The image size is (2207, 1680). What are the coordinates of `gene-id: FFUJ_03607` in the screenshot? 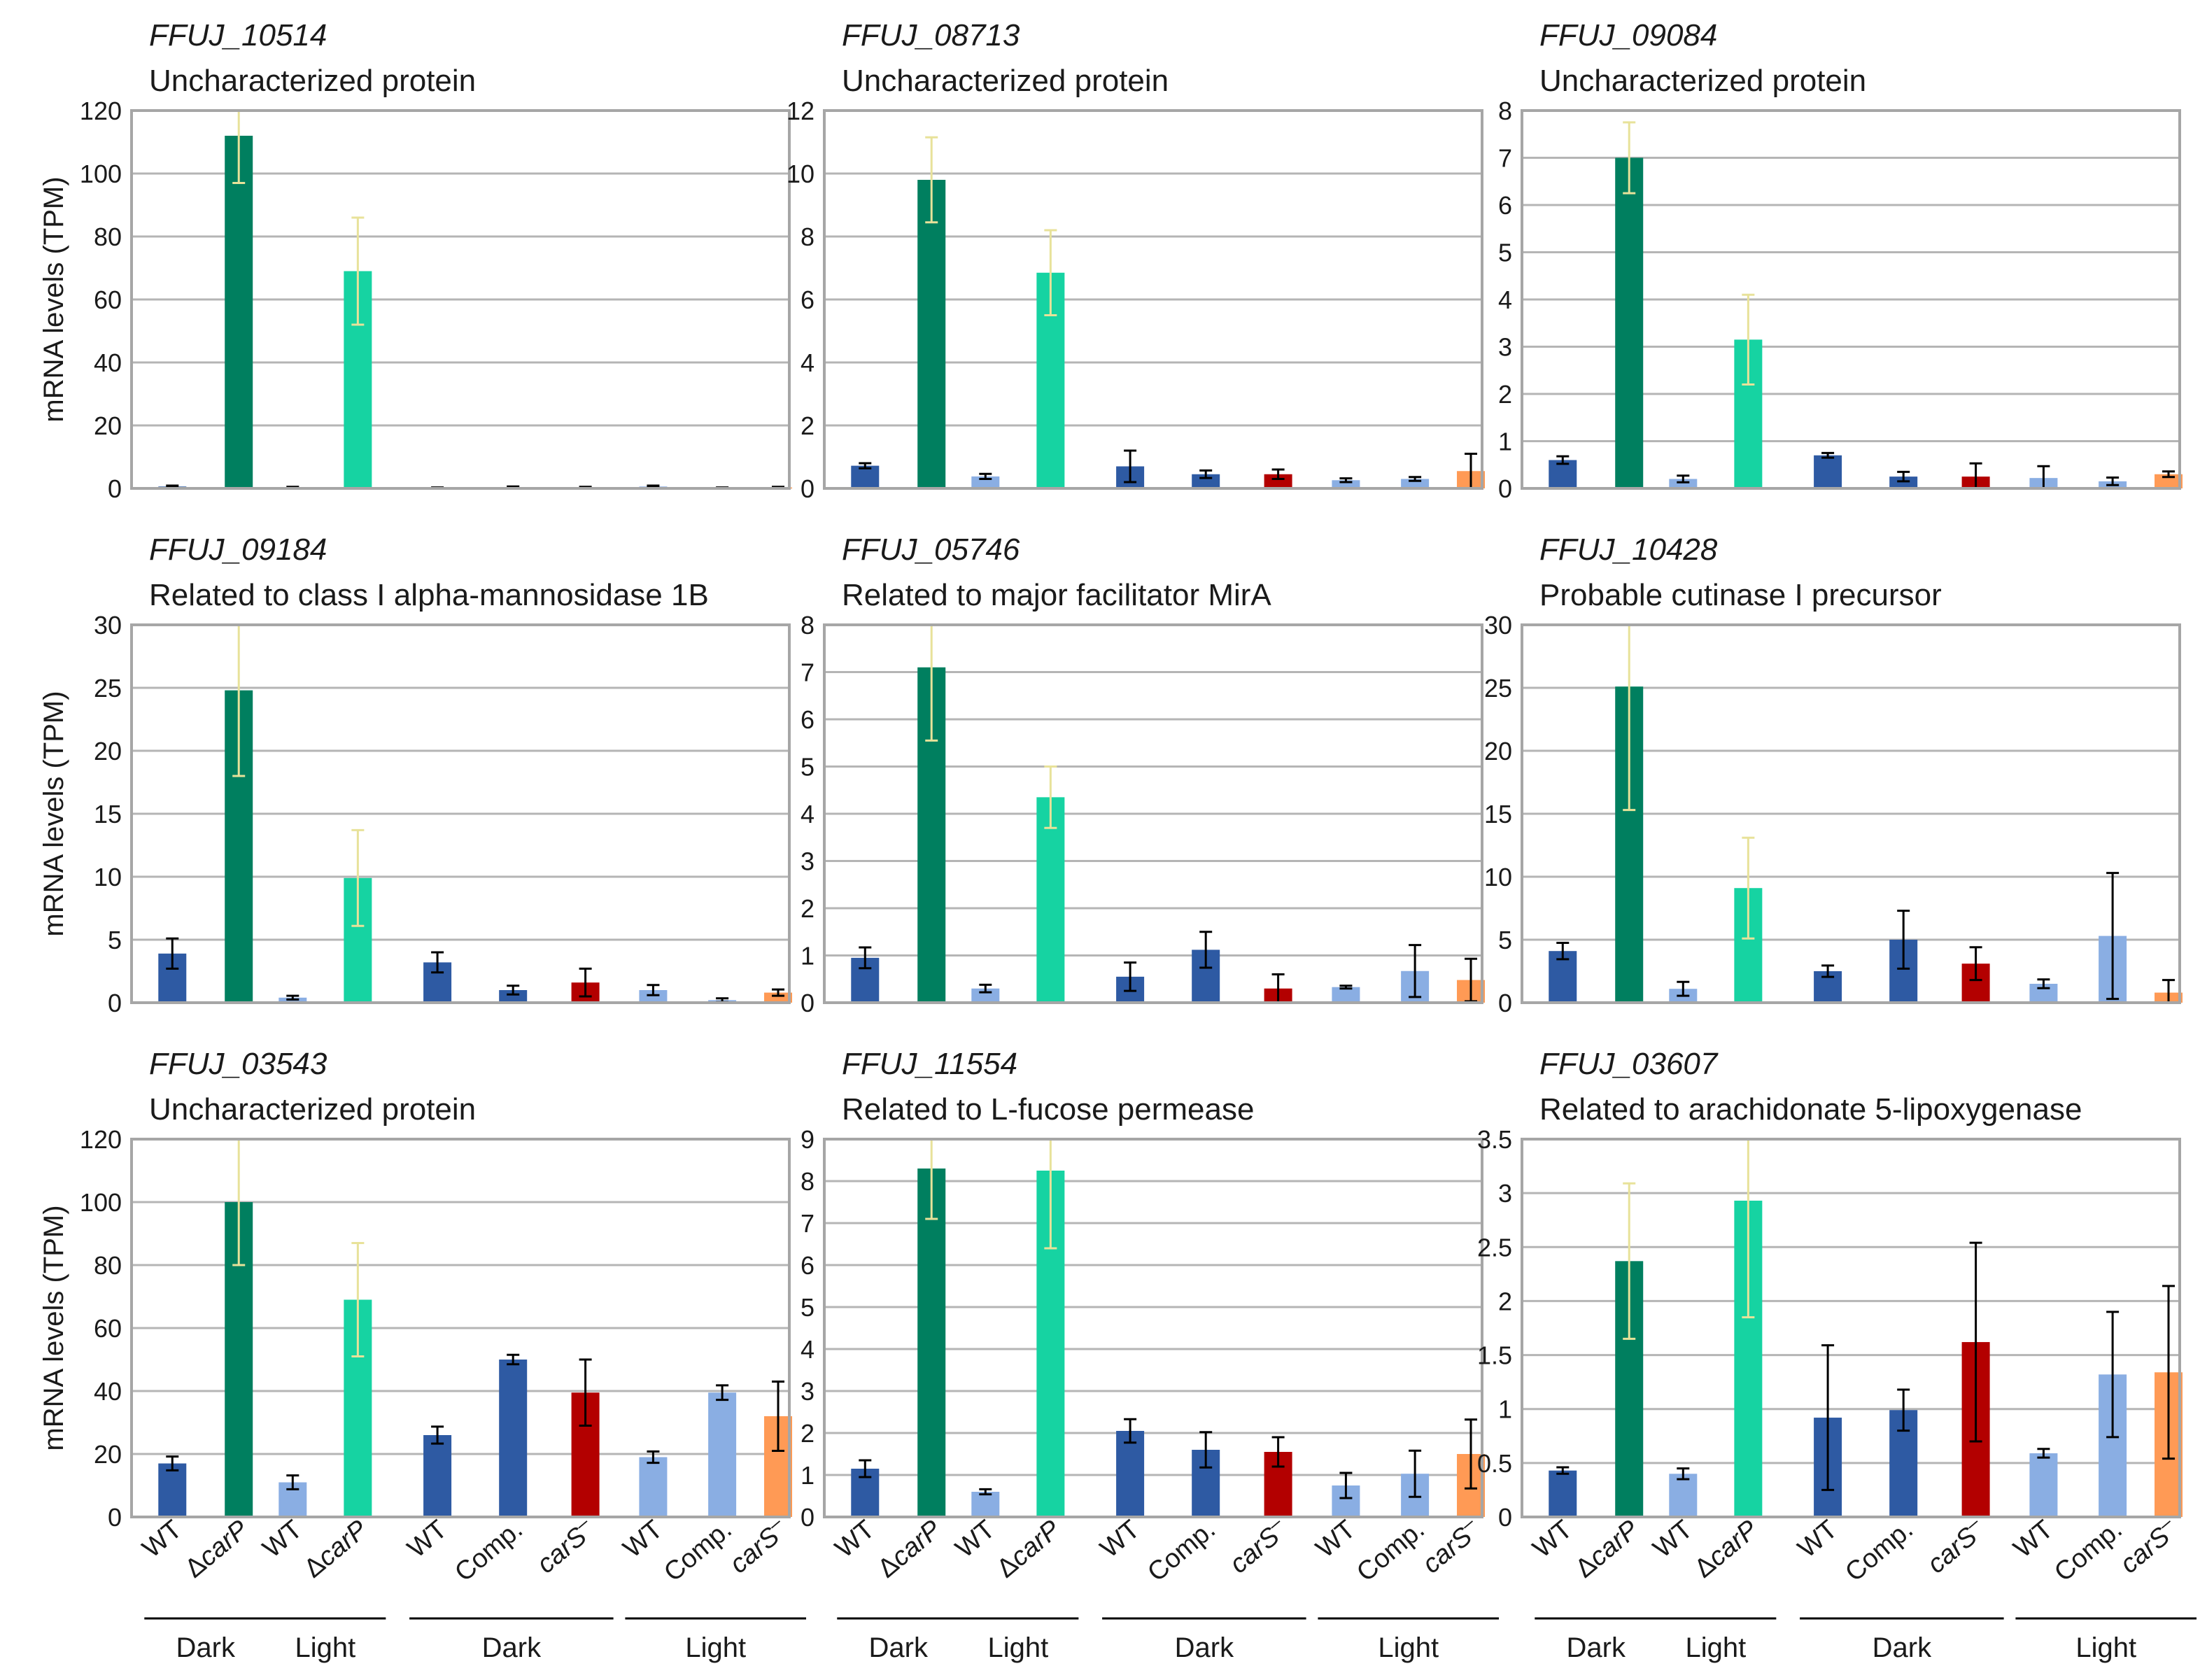 It's located at (1629, 1064).